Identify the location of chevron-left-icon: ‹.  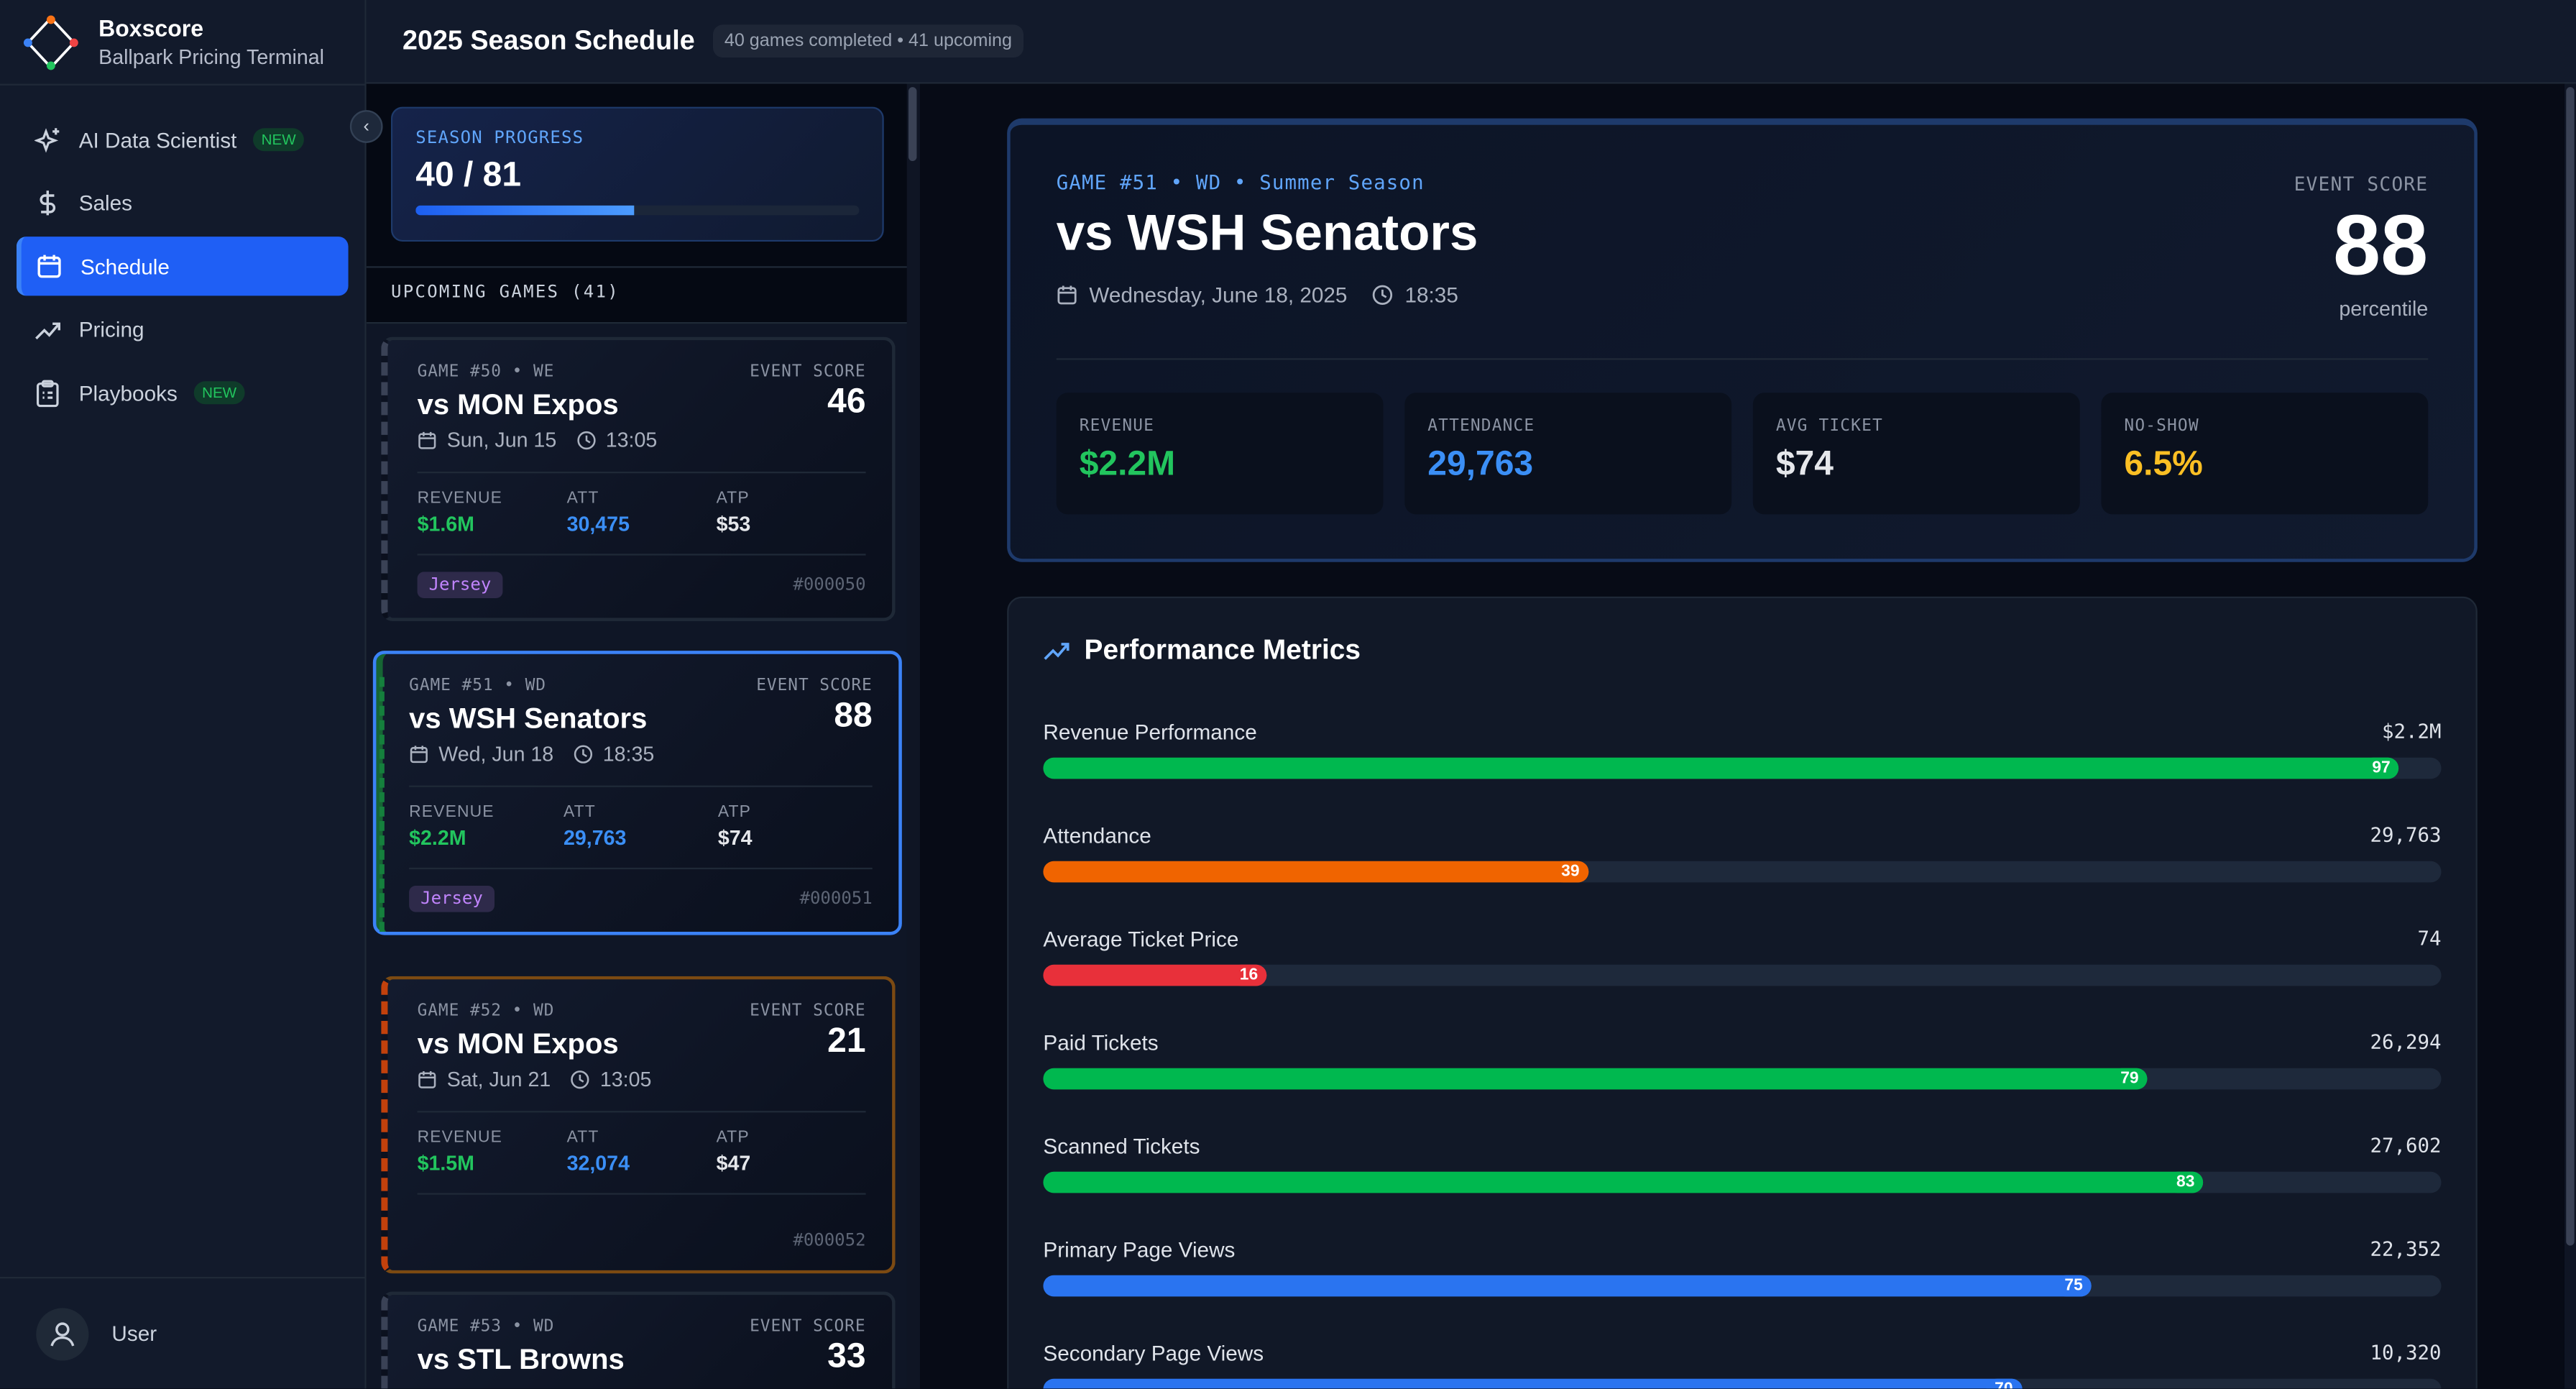
(366, 127).